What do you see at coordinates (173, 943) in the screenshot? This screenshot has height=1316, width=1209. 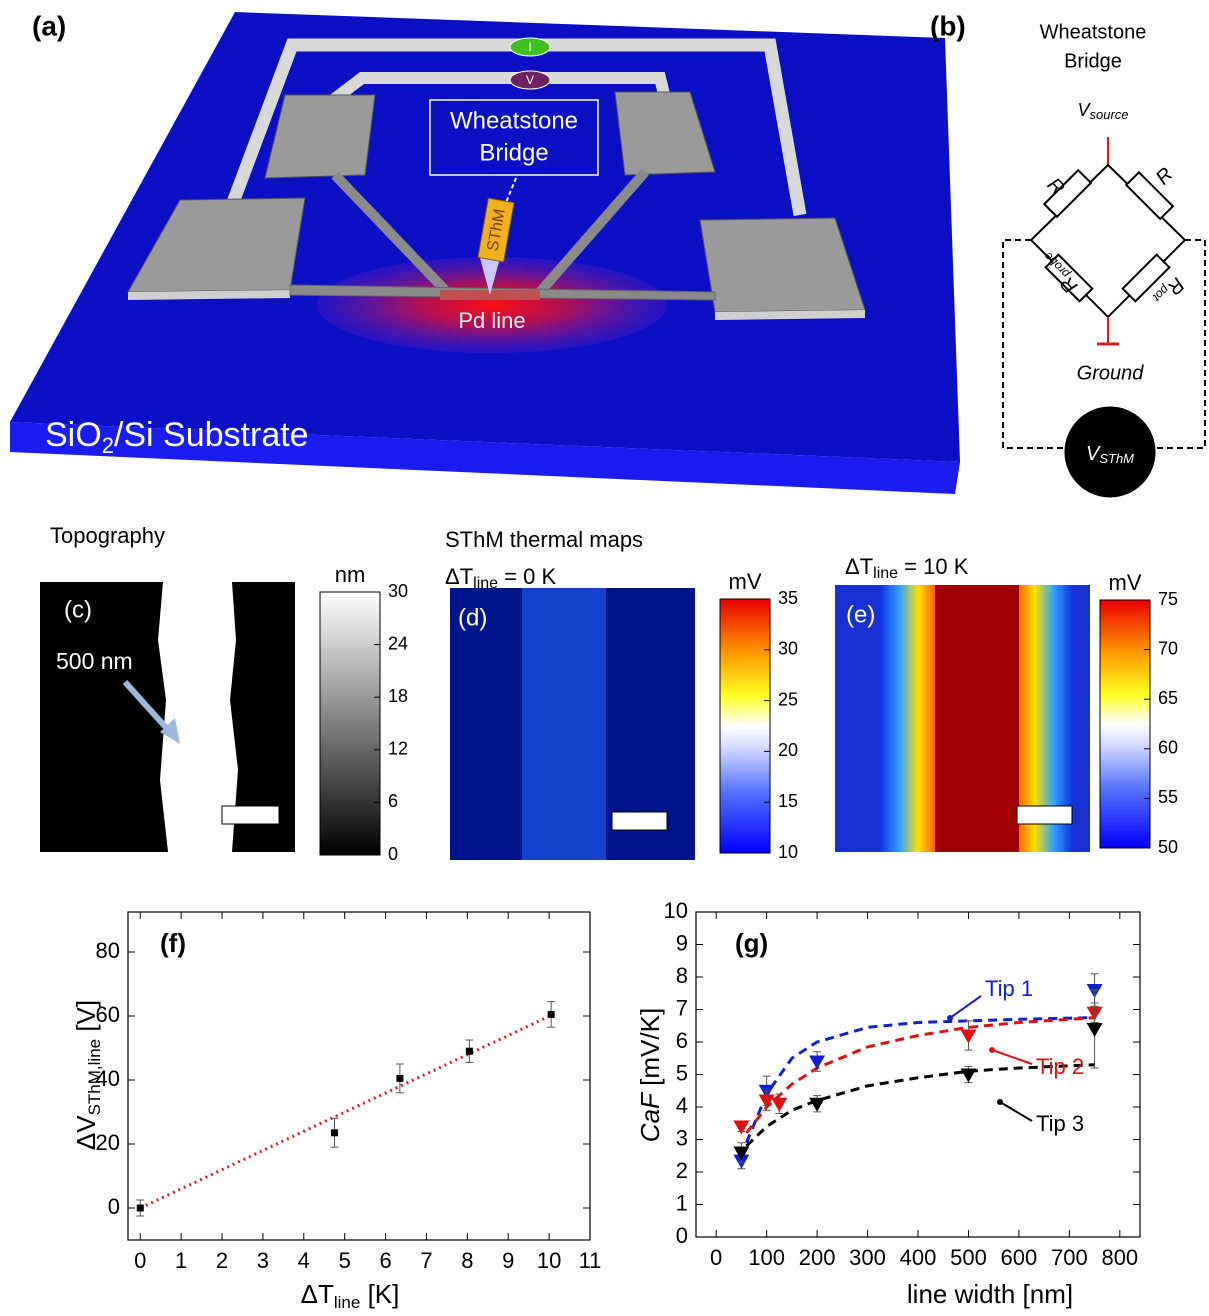 I see `panel-label: (f)` at bounding box center [173, 943].